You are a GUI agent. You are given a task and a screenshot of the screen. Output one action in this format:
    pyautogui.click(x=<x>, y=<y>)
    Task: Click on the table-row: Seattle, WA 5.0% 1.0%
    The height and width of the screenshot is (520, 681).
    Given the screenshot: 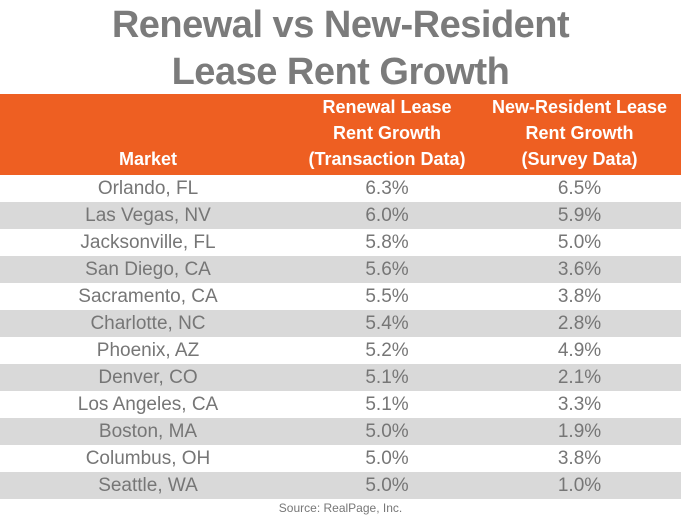 What is the action you would take?
    pyautogui.click(x=340, y=485)
    